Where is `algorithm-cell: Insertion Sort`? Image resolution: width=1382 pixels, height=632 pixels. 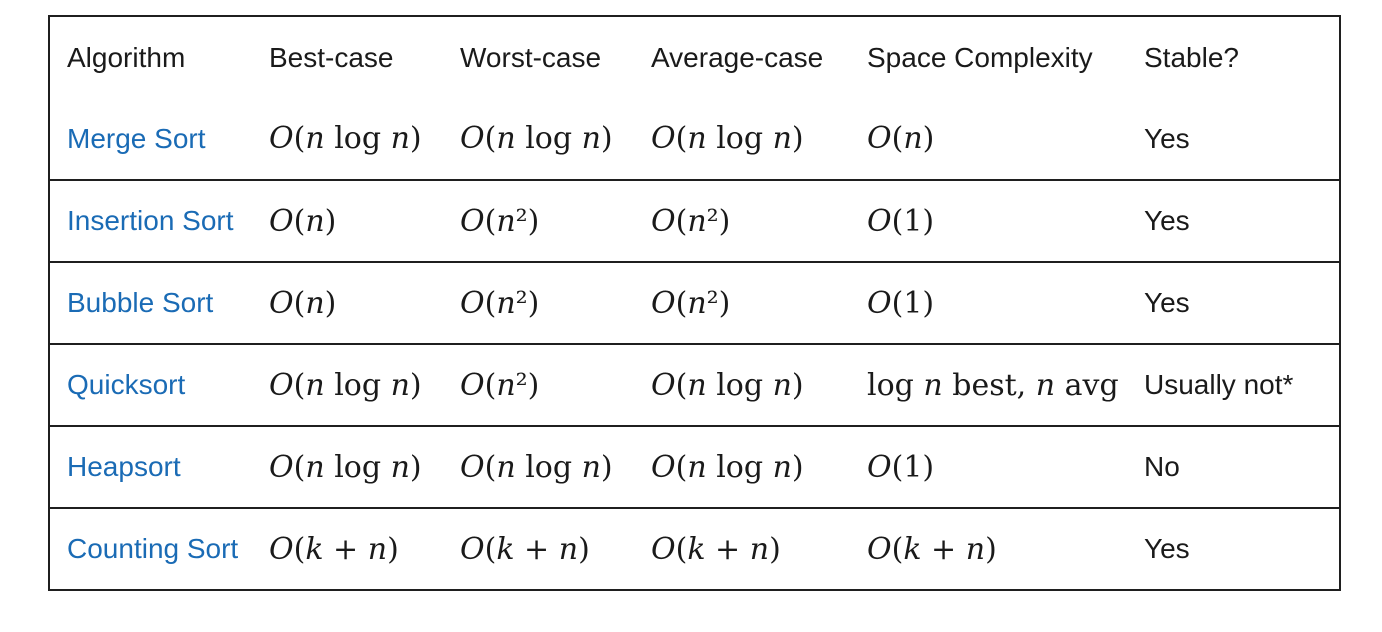 algorithm-cell: Insertion Sort is located at coordinates (159, 220).